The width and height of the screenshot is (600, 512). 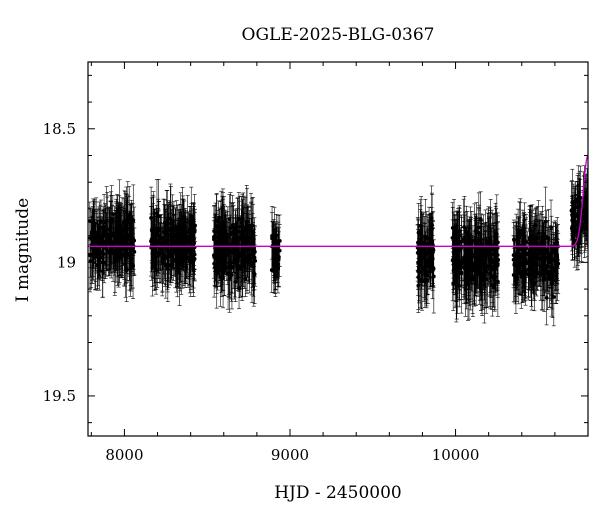 I want to click on chart-title: OGLE-2025-BLG-0367, so click(x=338, y=35).